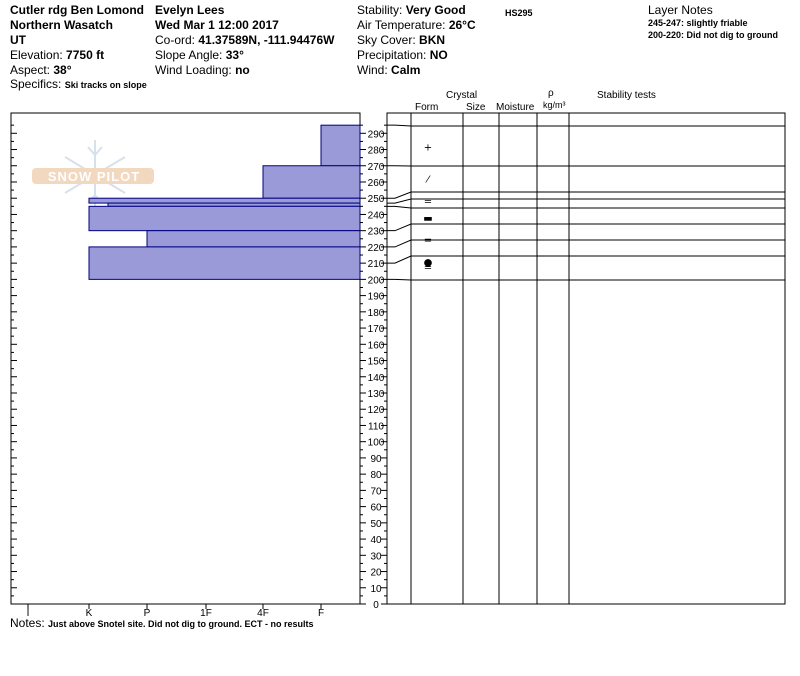 The height and width of the screenshot is (676, 800). I want to click on observer-wind-loading: Wind Loading: no, so click(202, 70).